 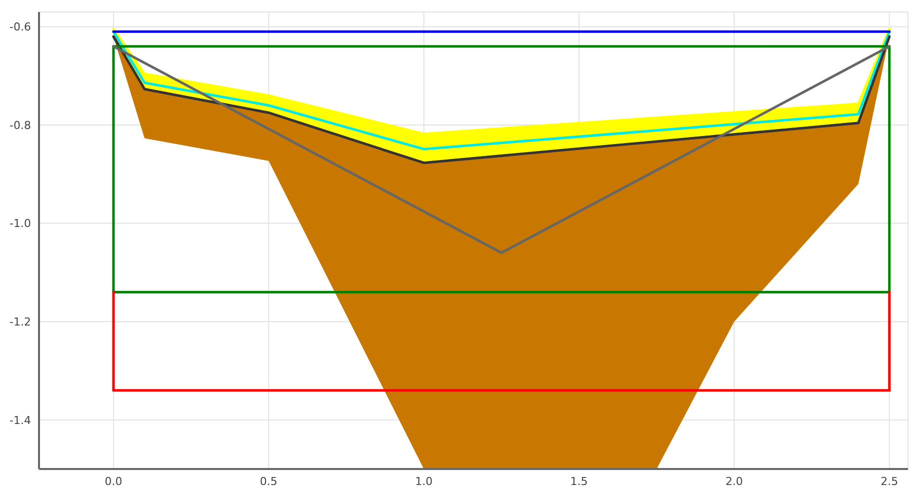 I want to click on x-tick-label: 0.0, so click(x=113, y=481).